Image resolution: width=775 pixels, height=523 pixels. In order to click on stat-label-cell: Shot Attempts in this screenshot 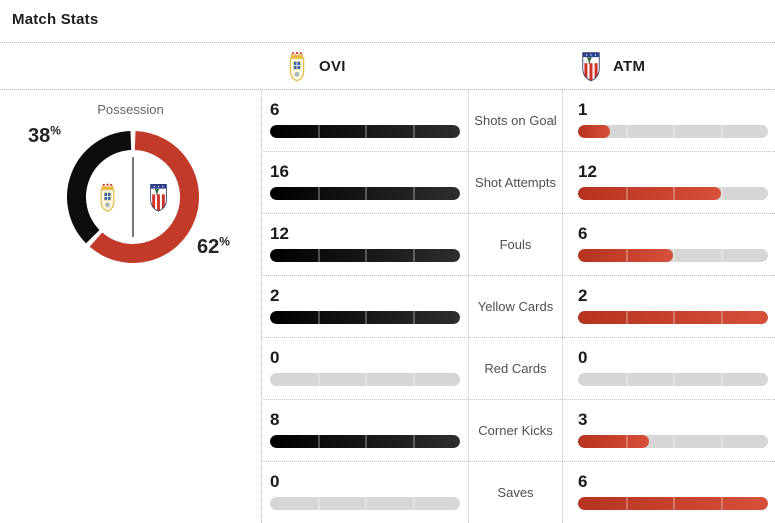, I will do `click(515, 182)`.